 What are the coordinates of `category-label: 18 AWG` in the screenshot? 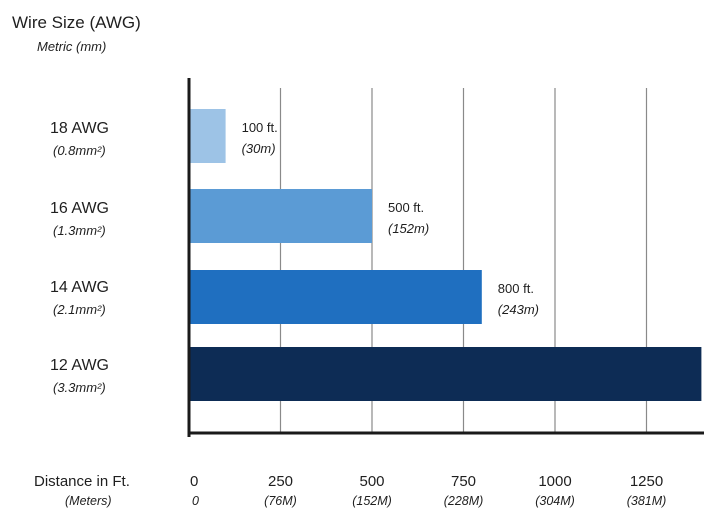 It's located at (79, 128).